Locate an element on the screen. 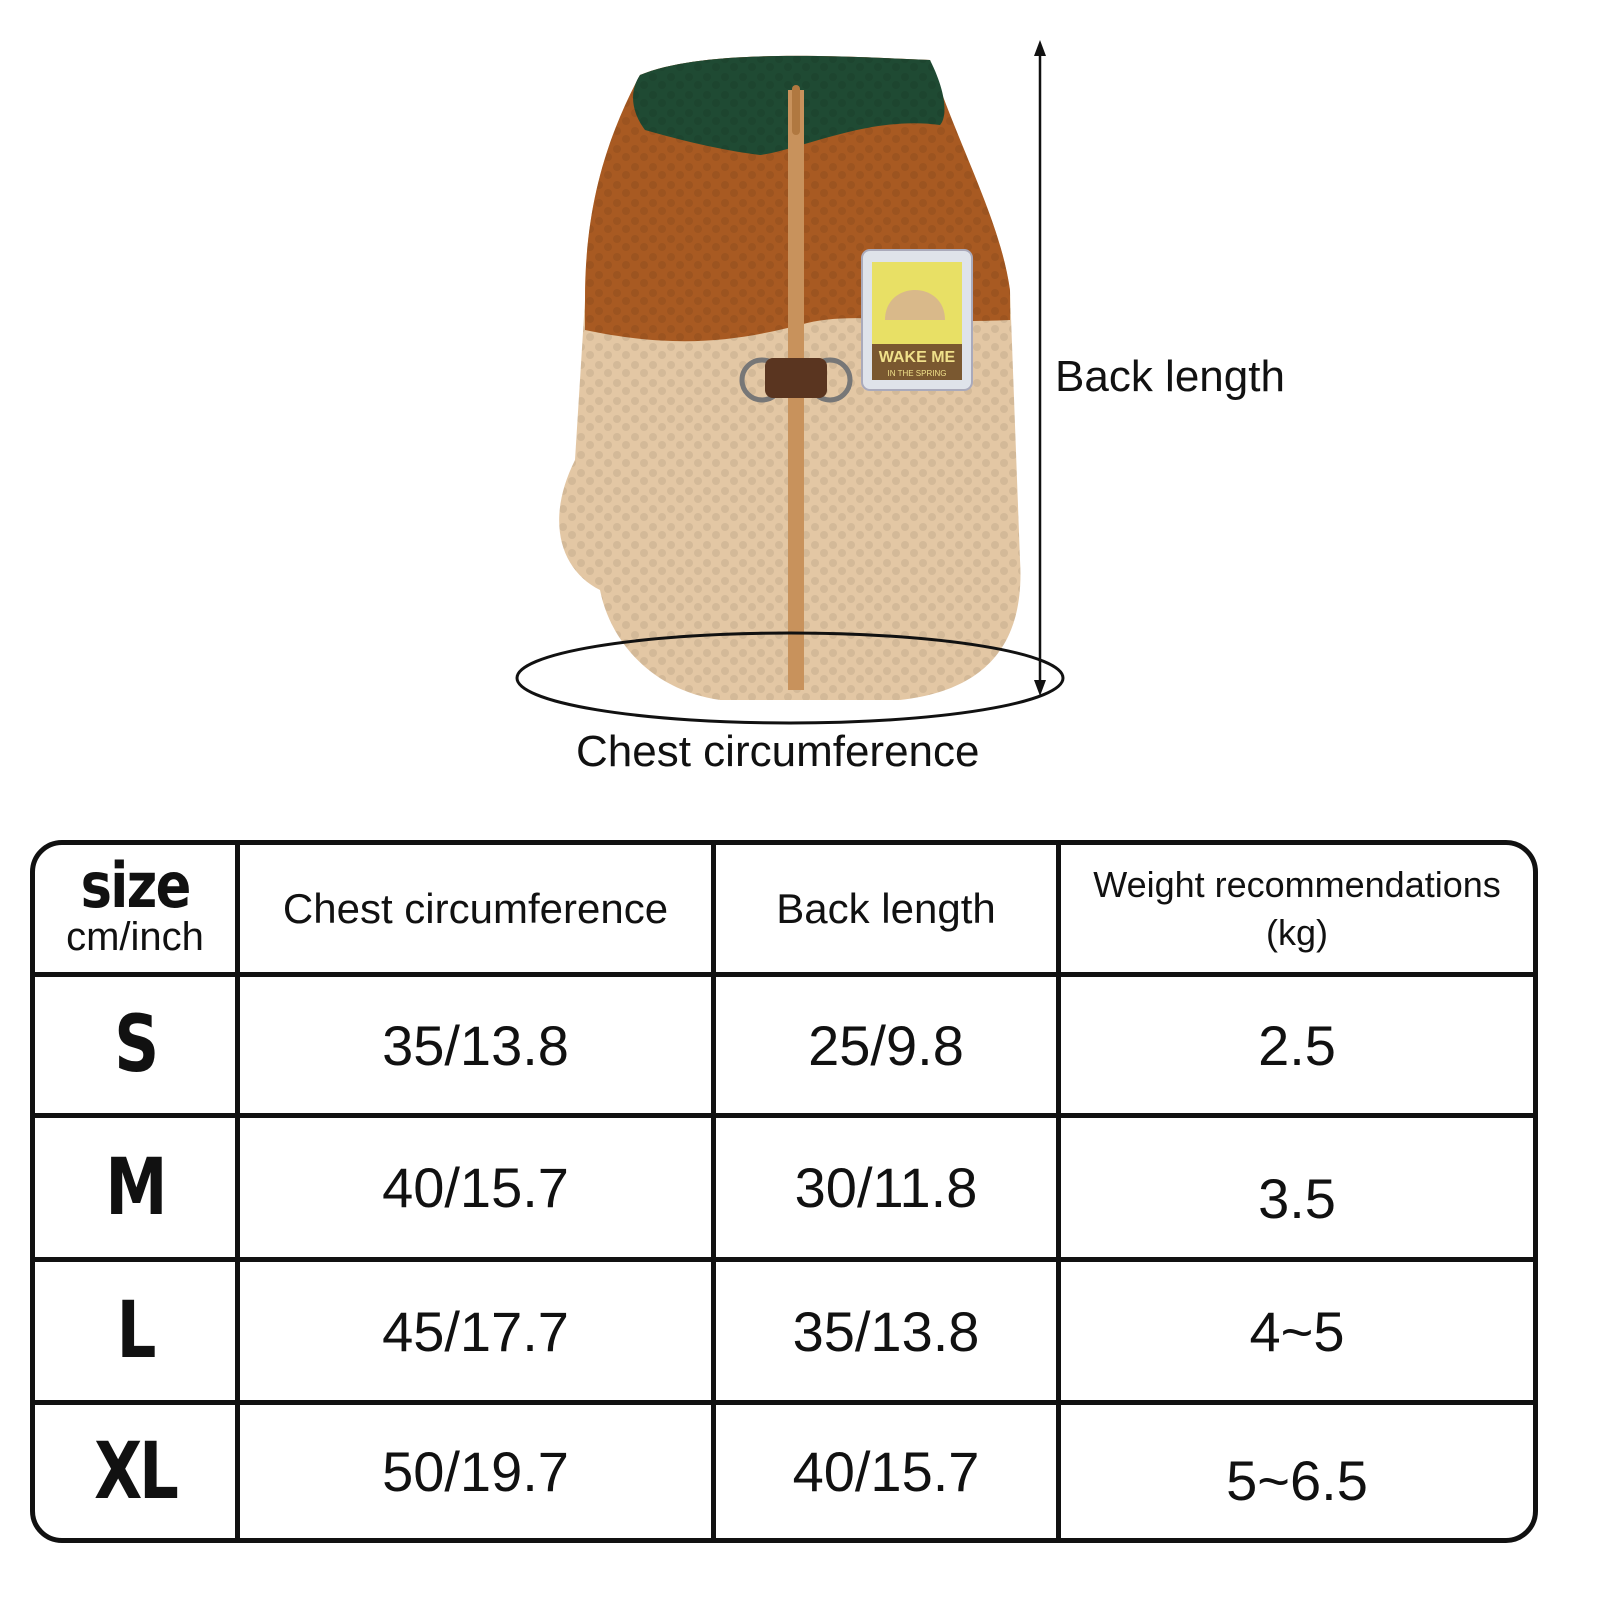  garment-illustration: WAKE ME IN THE SPRING is located at coordinates (790, 382).